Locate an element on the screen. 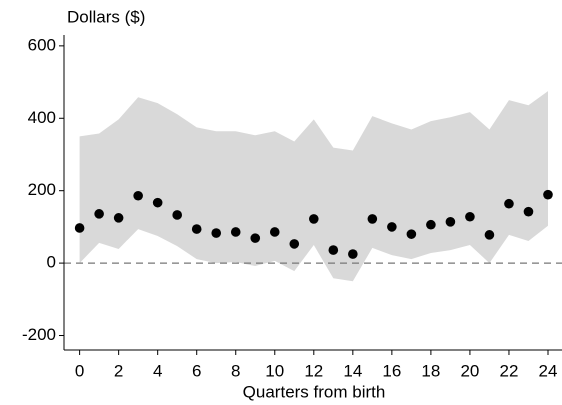 The width and height of the screenshot is (562, 405). x-tick-label: 14 is located at coordinates (352, 370).